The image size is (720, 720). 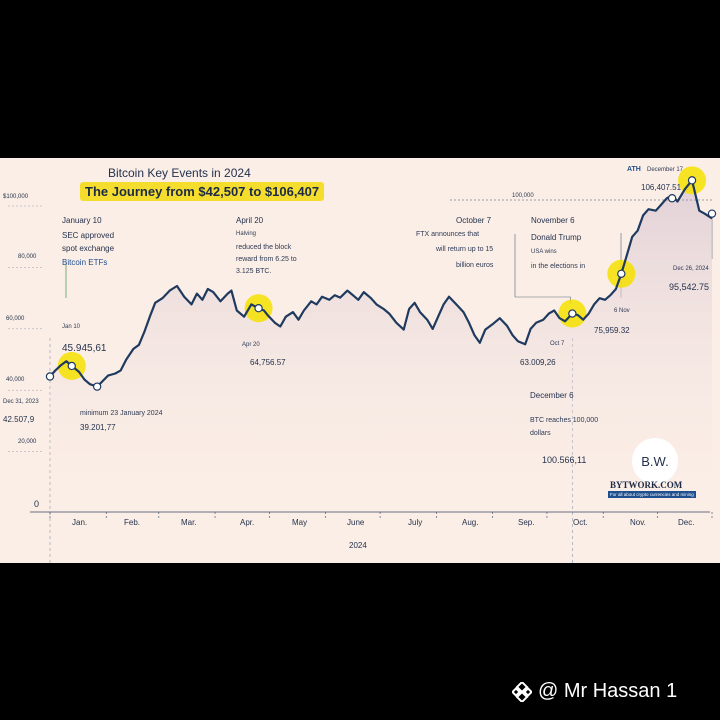 I want to click on ath-date: December 17, so click(x=665, y=170).